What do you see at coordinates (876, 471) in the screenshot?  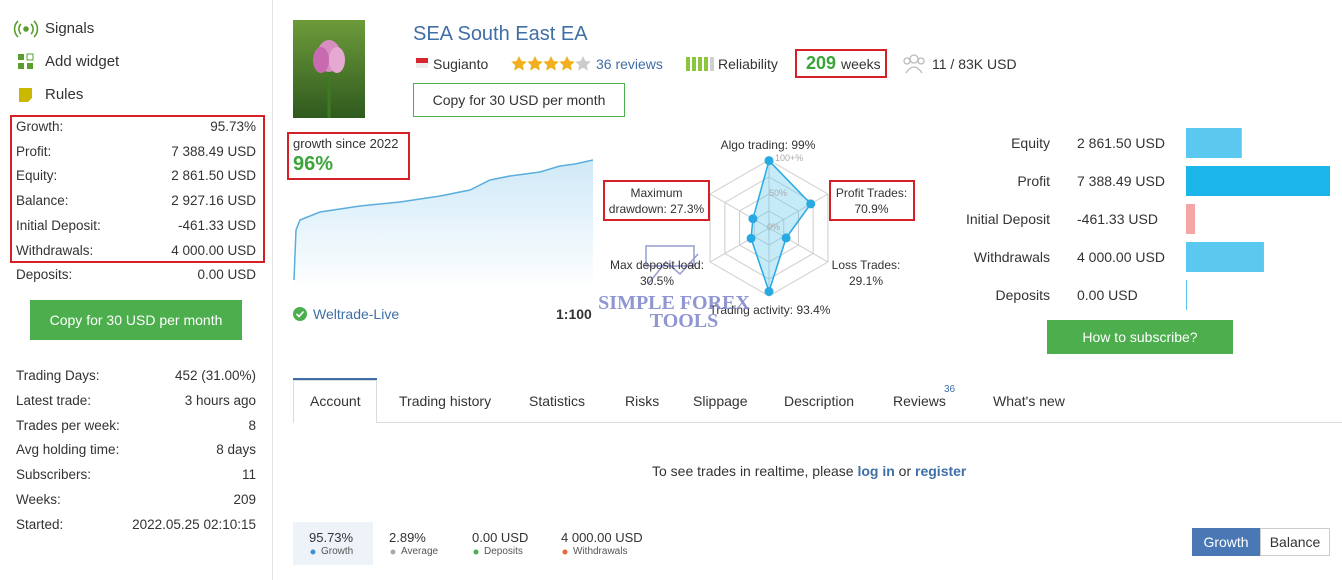 I see `login-link: log in` at bounding box center [876, 471].